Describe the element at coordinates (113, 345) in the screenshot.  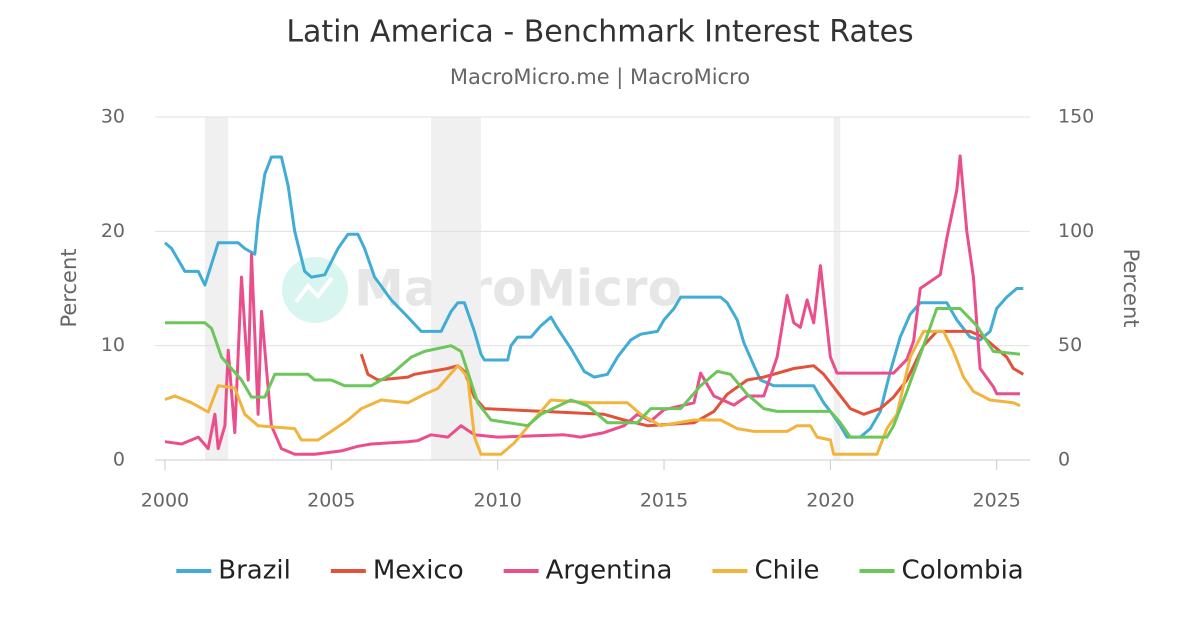
I see `y-tick-label: 10` at that location.